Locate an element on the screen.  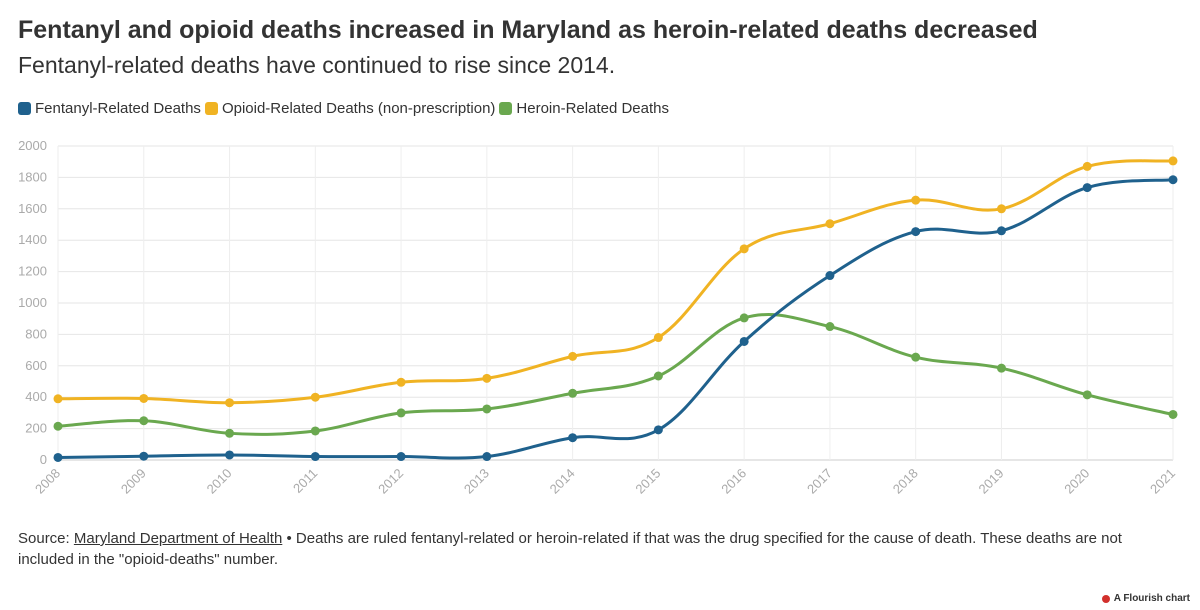
data-point-opioid-2012 is located at coordinates (401, 382).